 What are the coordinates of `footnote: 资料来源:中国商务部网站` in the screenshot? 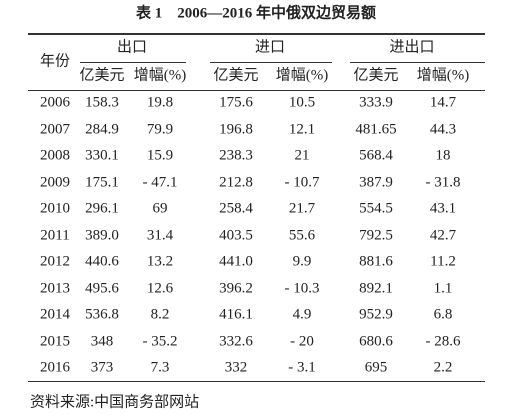 It's located at (115, 402).